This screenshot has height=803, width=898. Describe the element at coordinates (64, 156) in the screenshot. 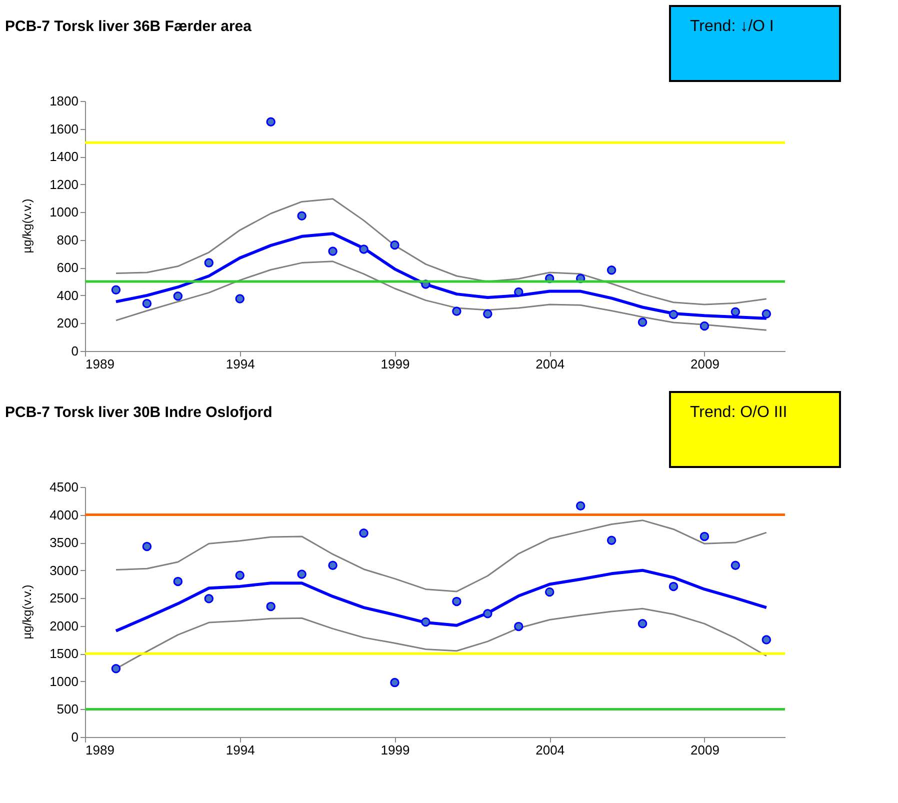

I see `y-tick-label: 1400` at that location.